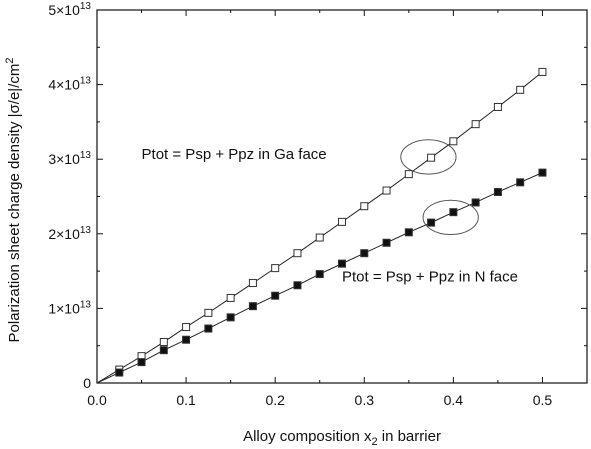  What do you see at coordinates (186, 400) in the screenshot?
I see `x-tick-label: 0.1` at bounding box center [186, 400].